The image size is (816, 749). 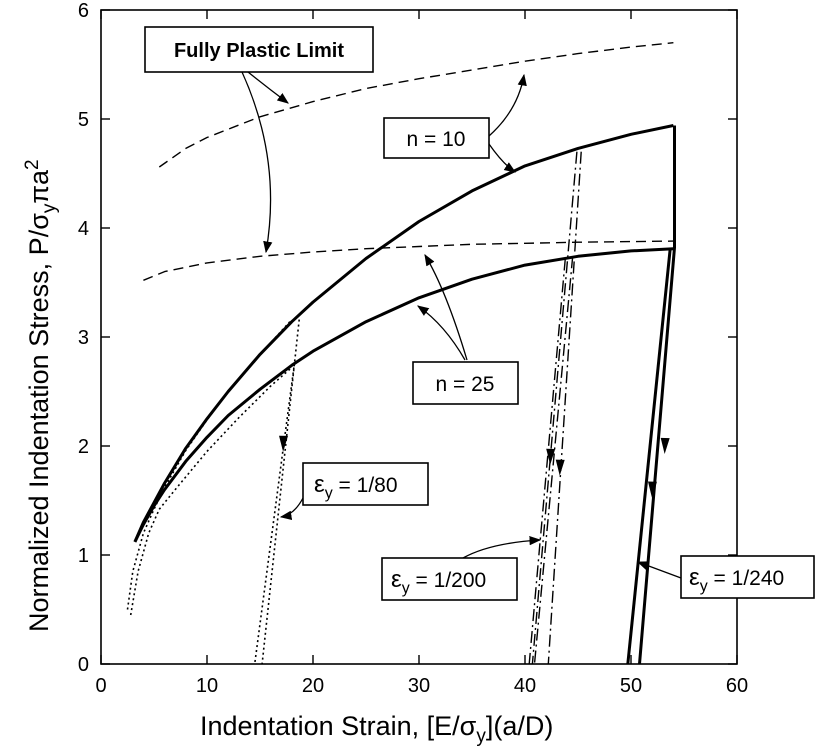 What do you see at coordinates (83, 229) in the screenshot?
I see `y-tick-label: 4` at bounding box center [83, 229].